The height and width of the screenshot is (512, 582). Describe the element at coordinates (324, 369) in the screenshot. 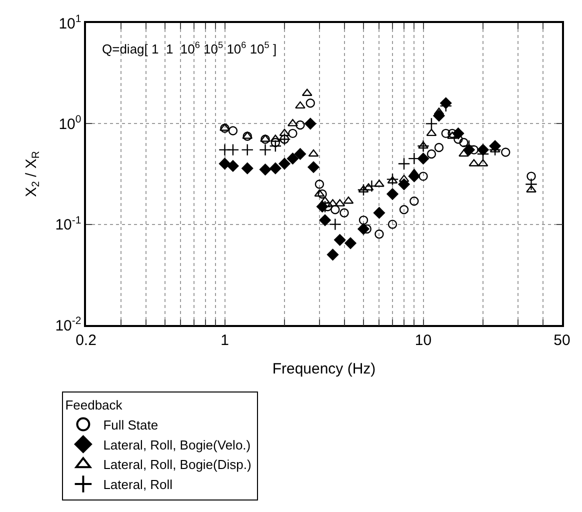

I see `x-axis-title: Frequency (Hz)` at that location.